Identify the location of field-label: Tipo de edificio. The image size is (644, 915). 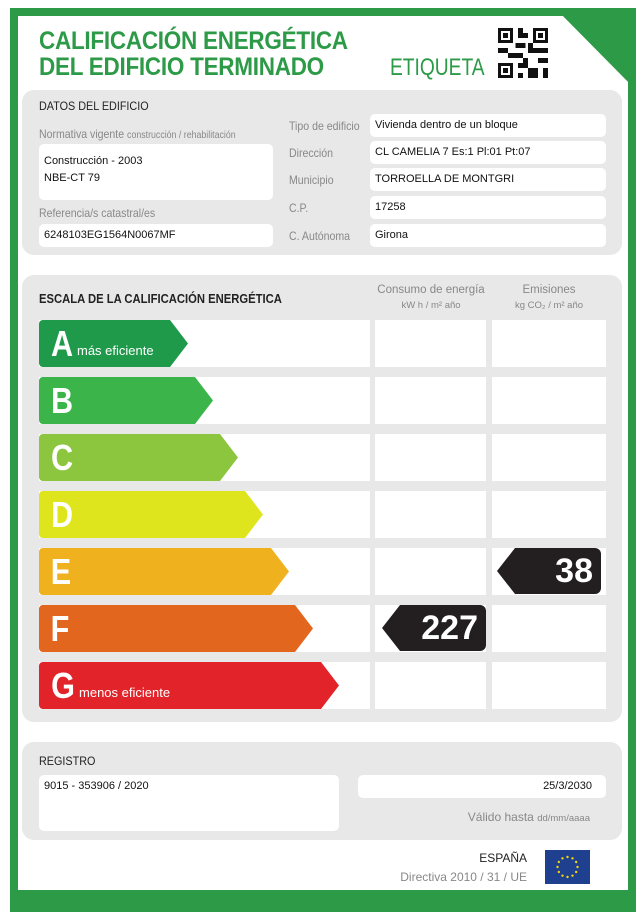
(324, 126).